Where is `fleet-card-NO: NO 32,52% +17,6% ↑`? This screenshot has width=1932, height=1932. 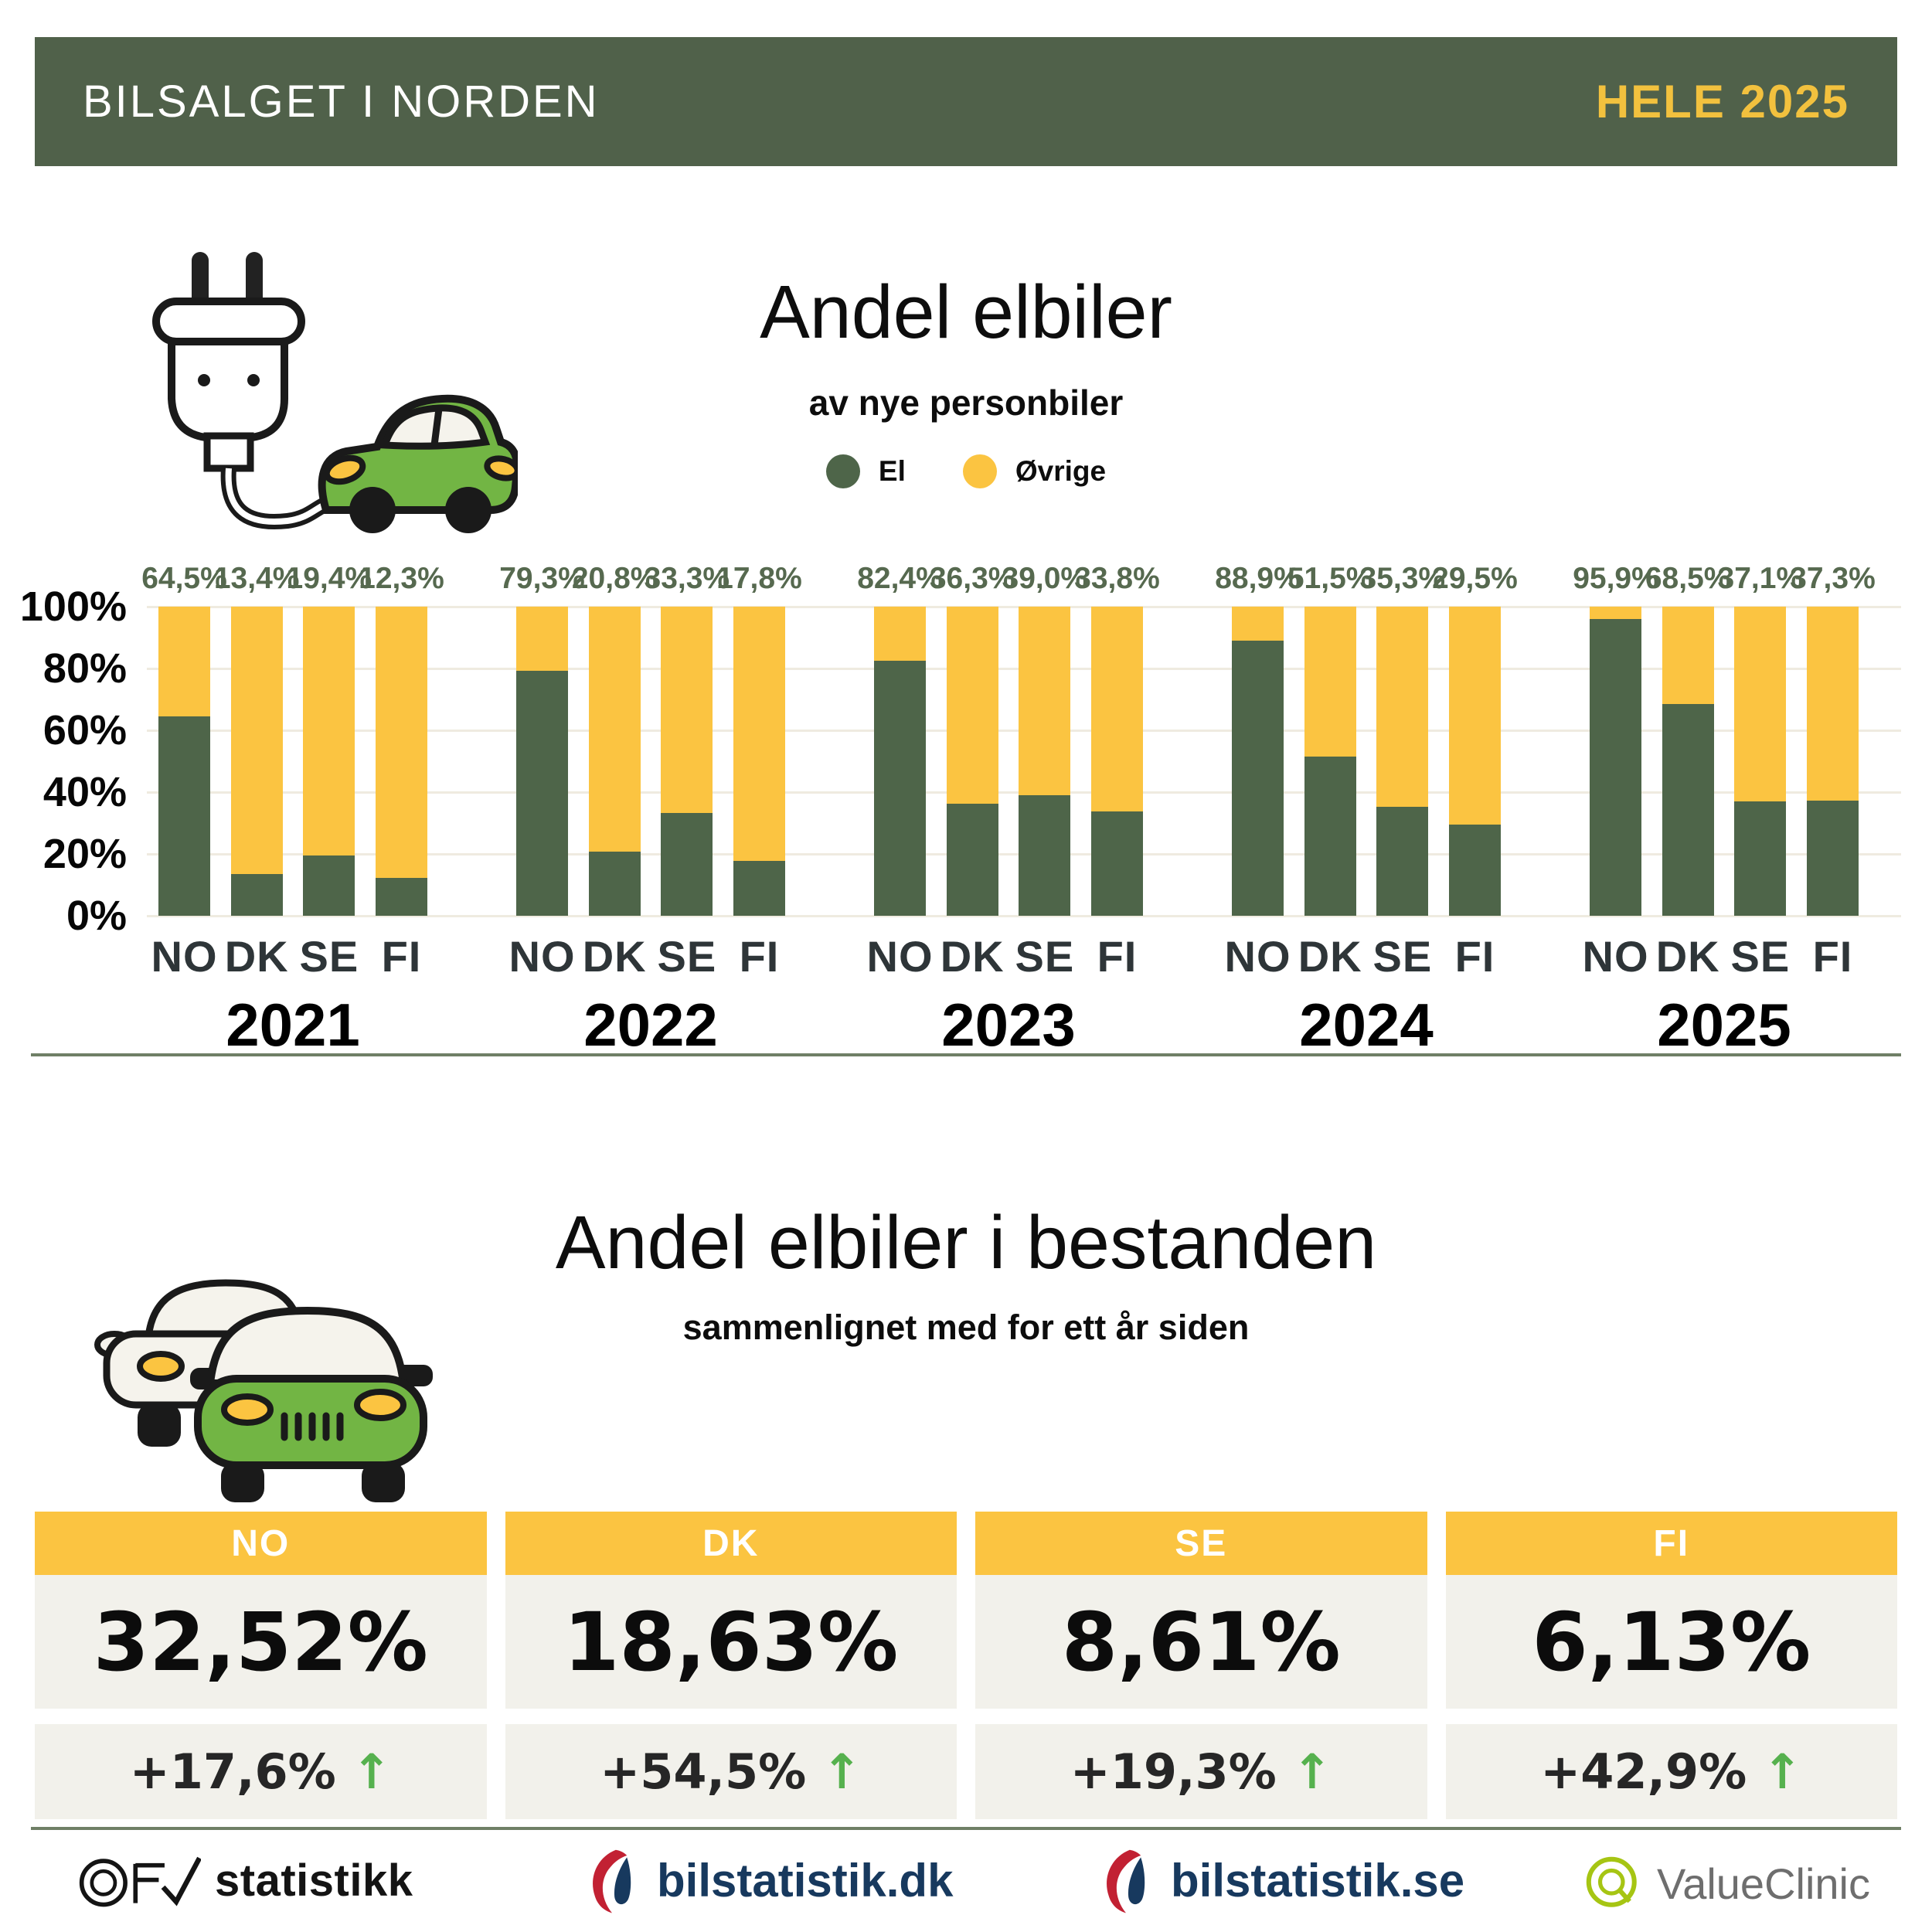
fleet-card-NO: NO 32,52% +17,6% ↑ is located at coordinates (261, 1666).